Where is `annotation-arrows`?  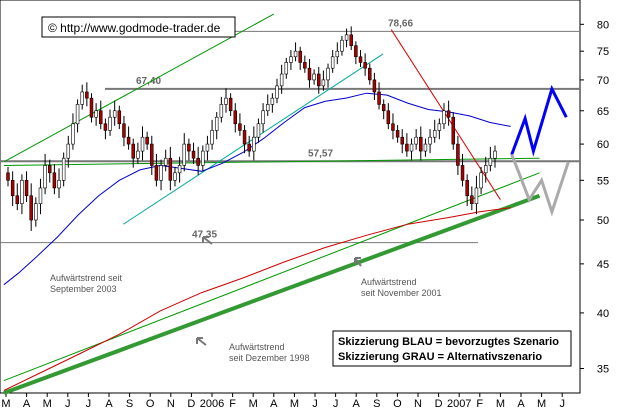
annotation-arrows is located at coordinates (279, 291).